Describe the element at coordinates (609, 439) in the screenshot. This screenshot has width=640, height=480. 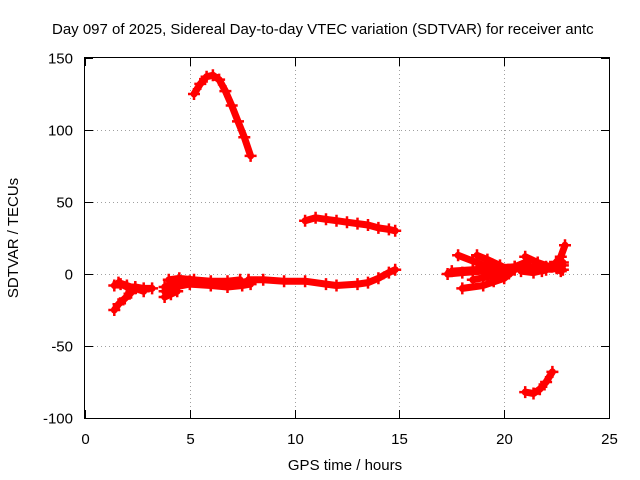
I see `x-tick-label: 25` at that location.